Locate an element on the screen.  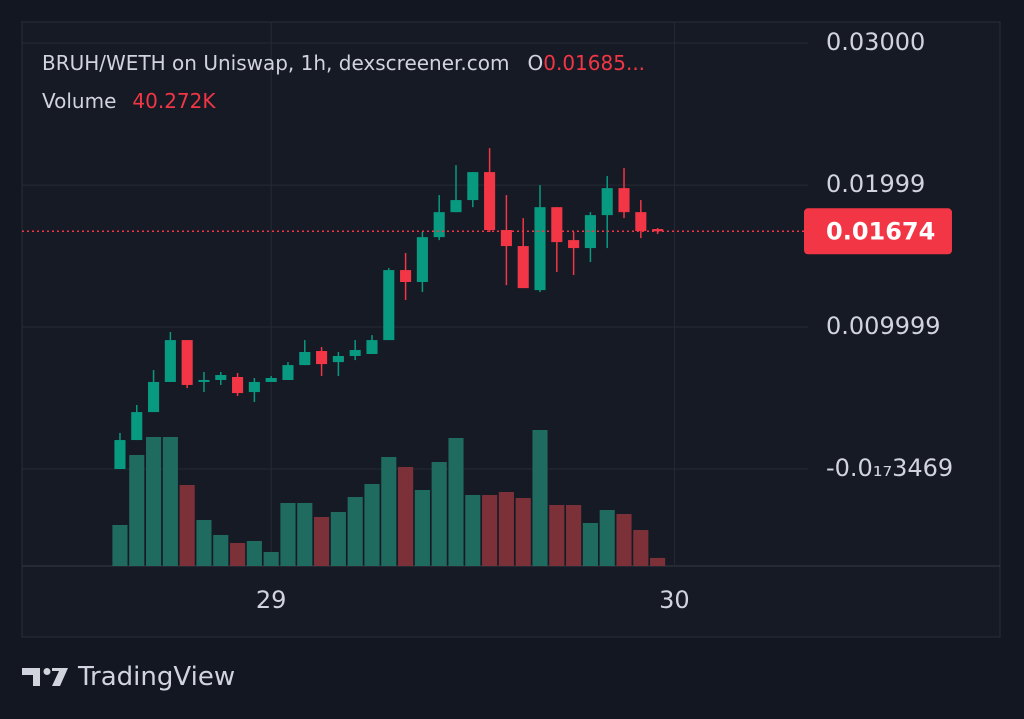
volume-value: 40.272K is located at coordinates (174, 101).